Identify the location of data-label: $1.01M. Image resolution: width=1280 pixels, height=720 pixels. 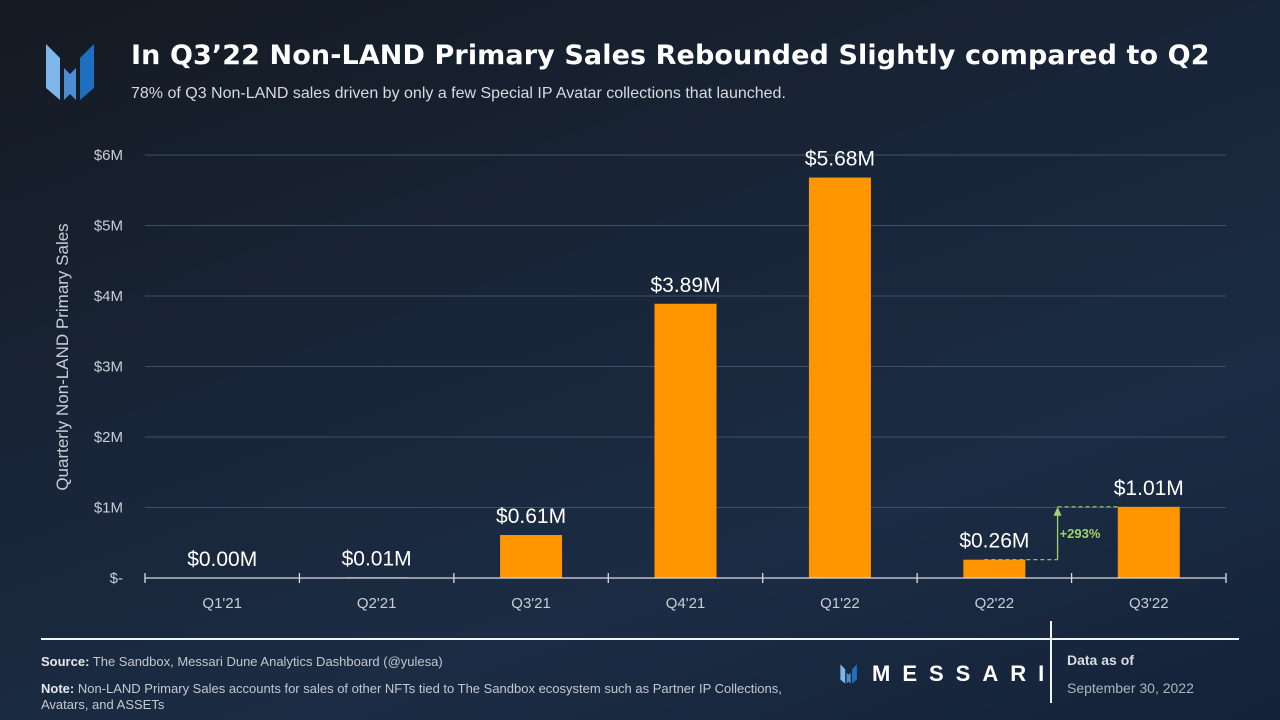
(1149, 488).